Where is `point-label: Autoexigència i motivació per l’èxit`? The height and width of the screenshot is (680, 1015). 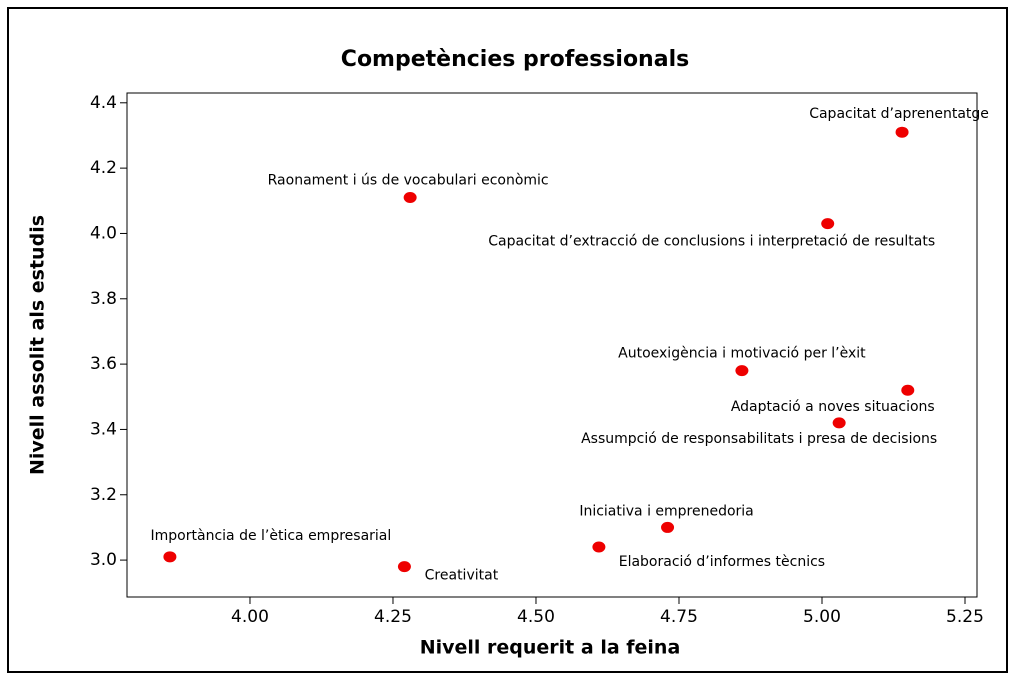 point-label: Autoexigència i motivació per l’èxit is located at coordinates (742, 354).